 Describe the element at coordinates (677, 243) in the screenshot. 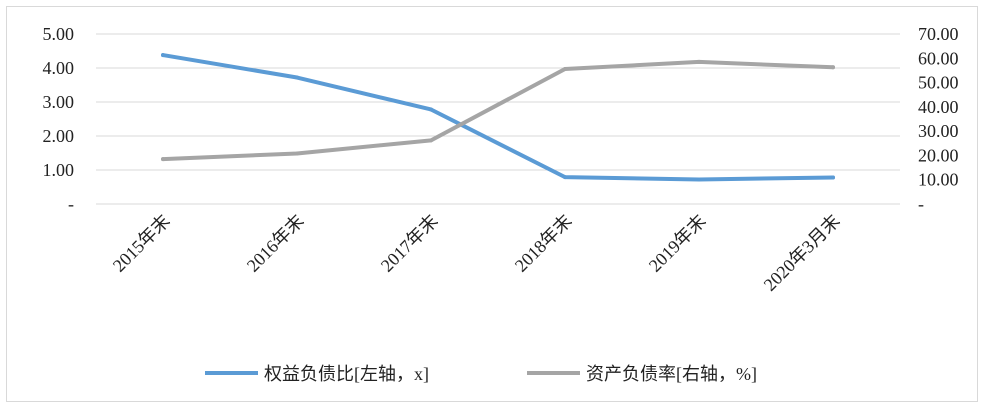

I see `x-axis-category-label: 2019年末` at that location.